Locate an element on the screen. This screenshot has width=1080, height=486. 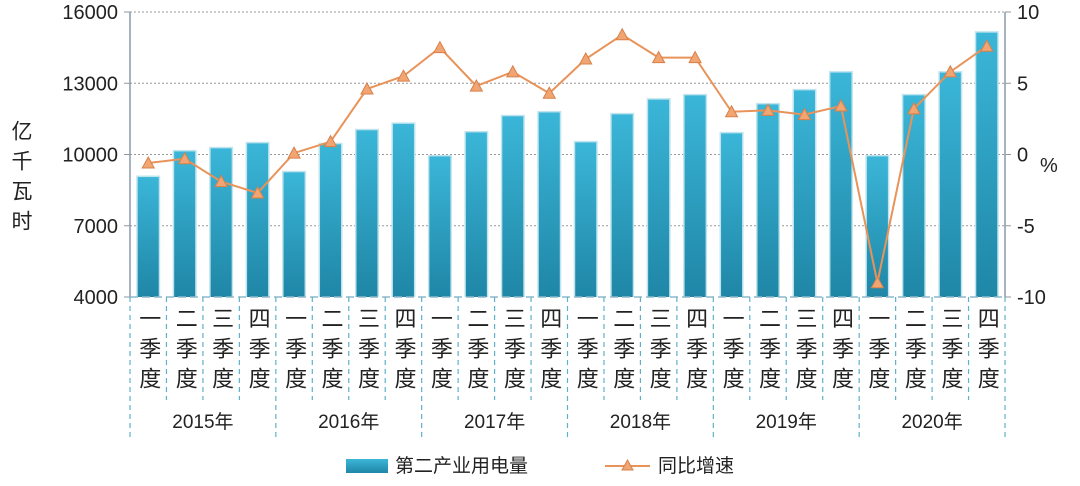
left-tick-label: 10000 is located at coordinates (90, 156).